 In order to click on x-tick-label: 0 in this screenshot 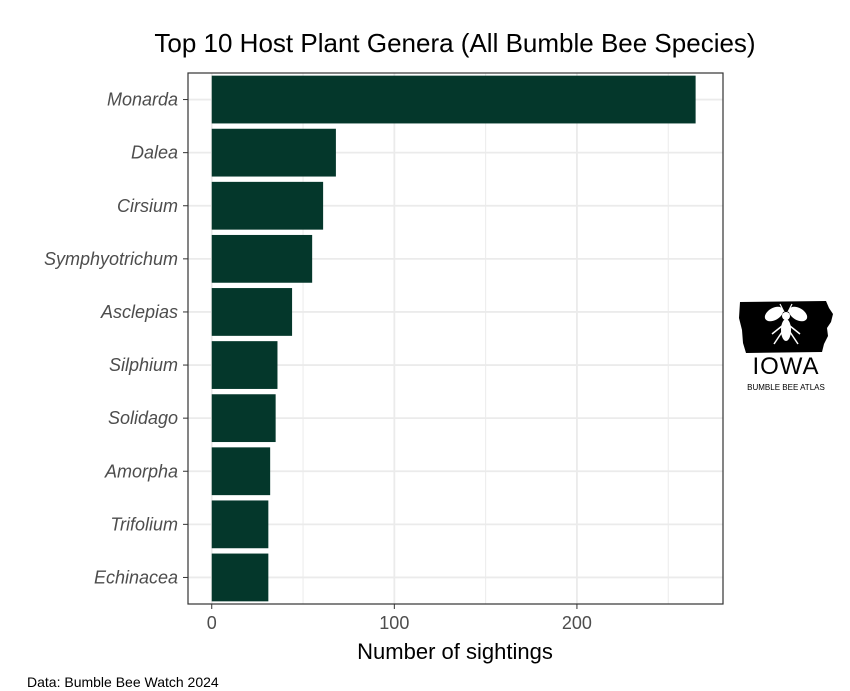, I will do `click(212, 623)`.